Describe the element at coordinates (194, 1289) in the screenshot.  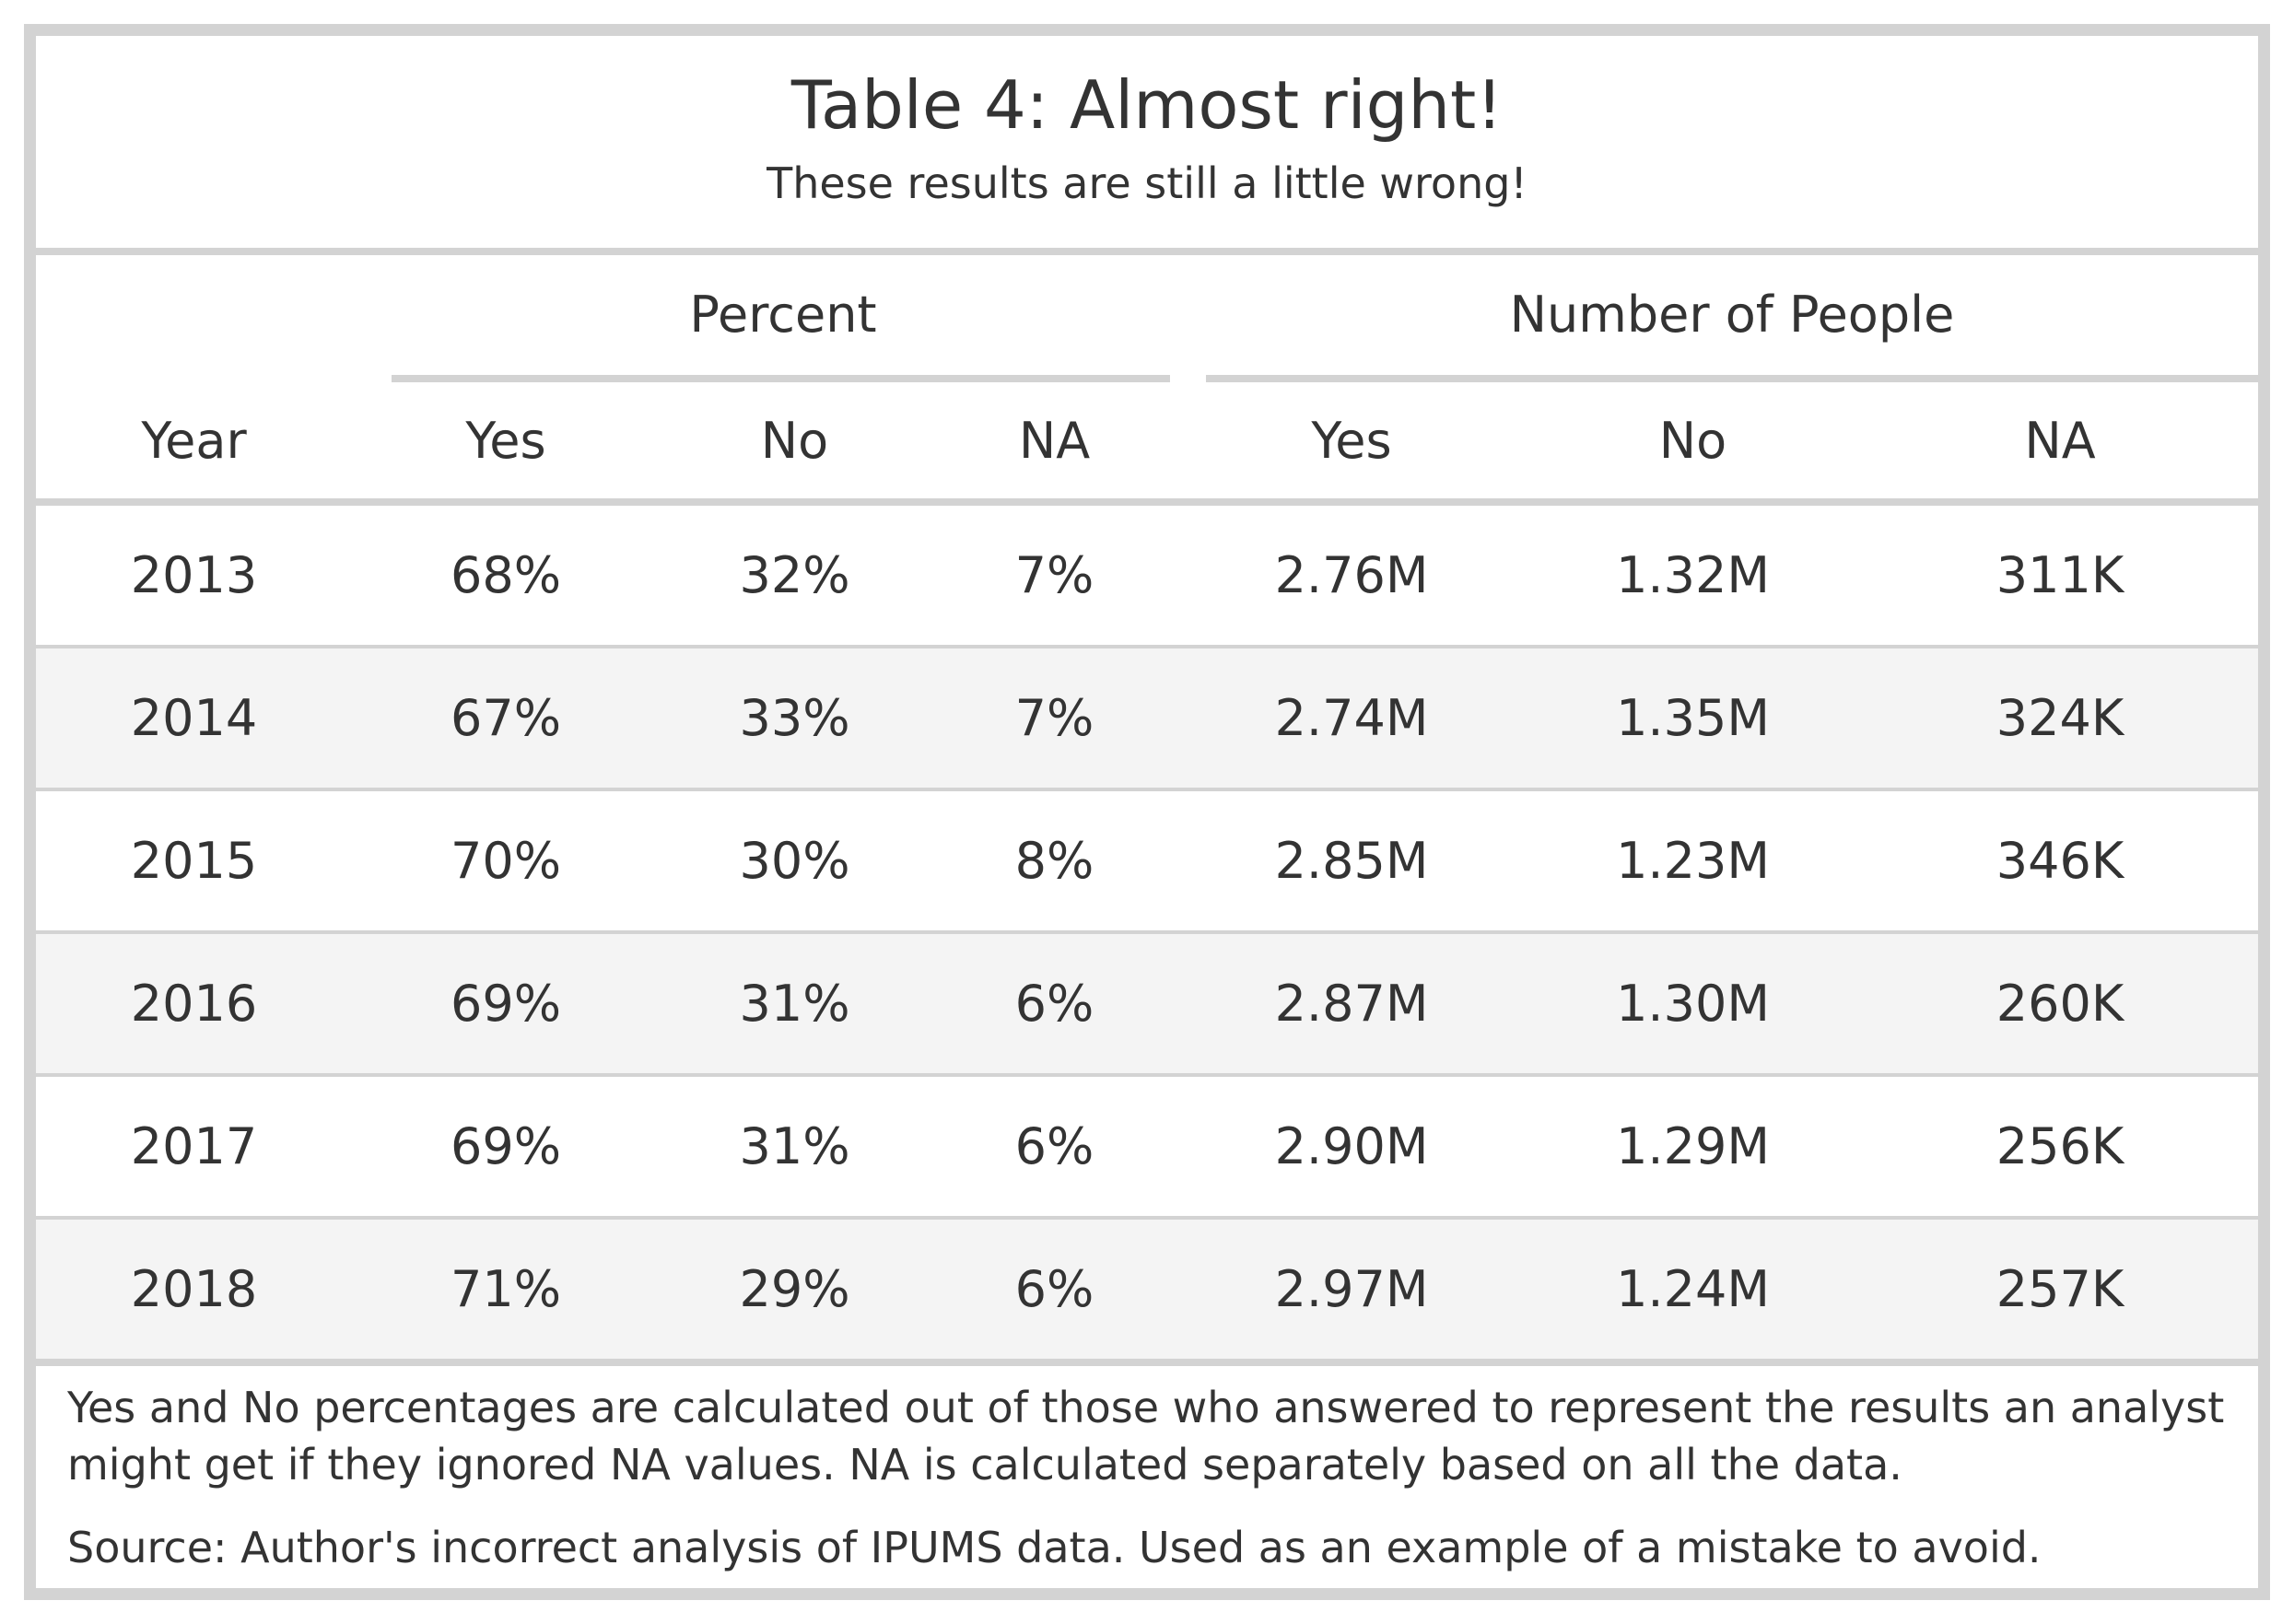
I see `cell-year: 2018` at that location.